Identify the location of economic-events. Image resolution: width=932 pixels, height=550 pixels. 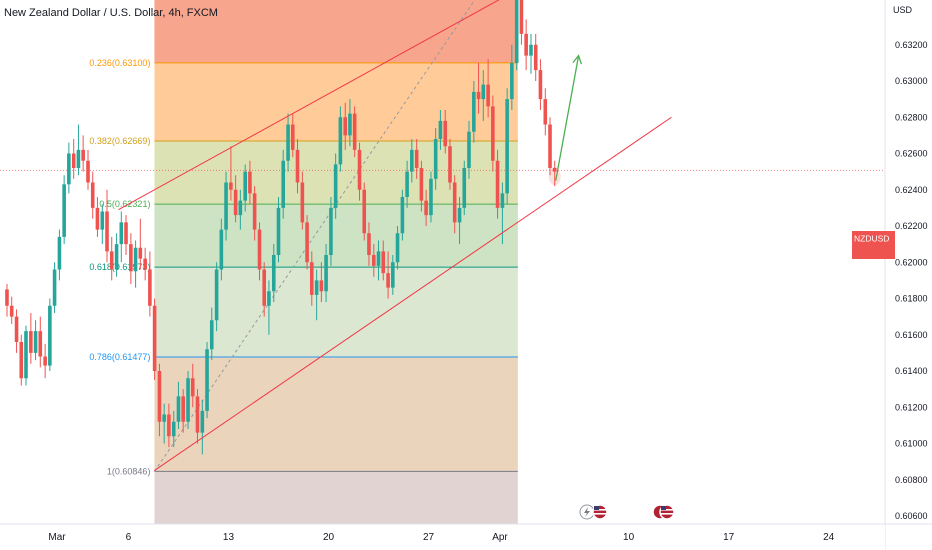
(627, 512).